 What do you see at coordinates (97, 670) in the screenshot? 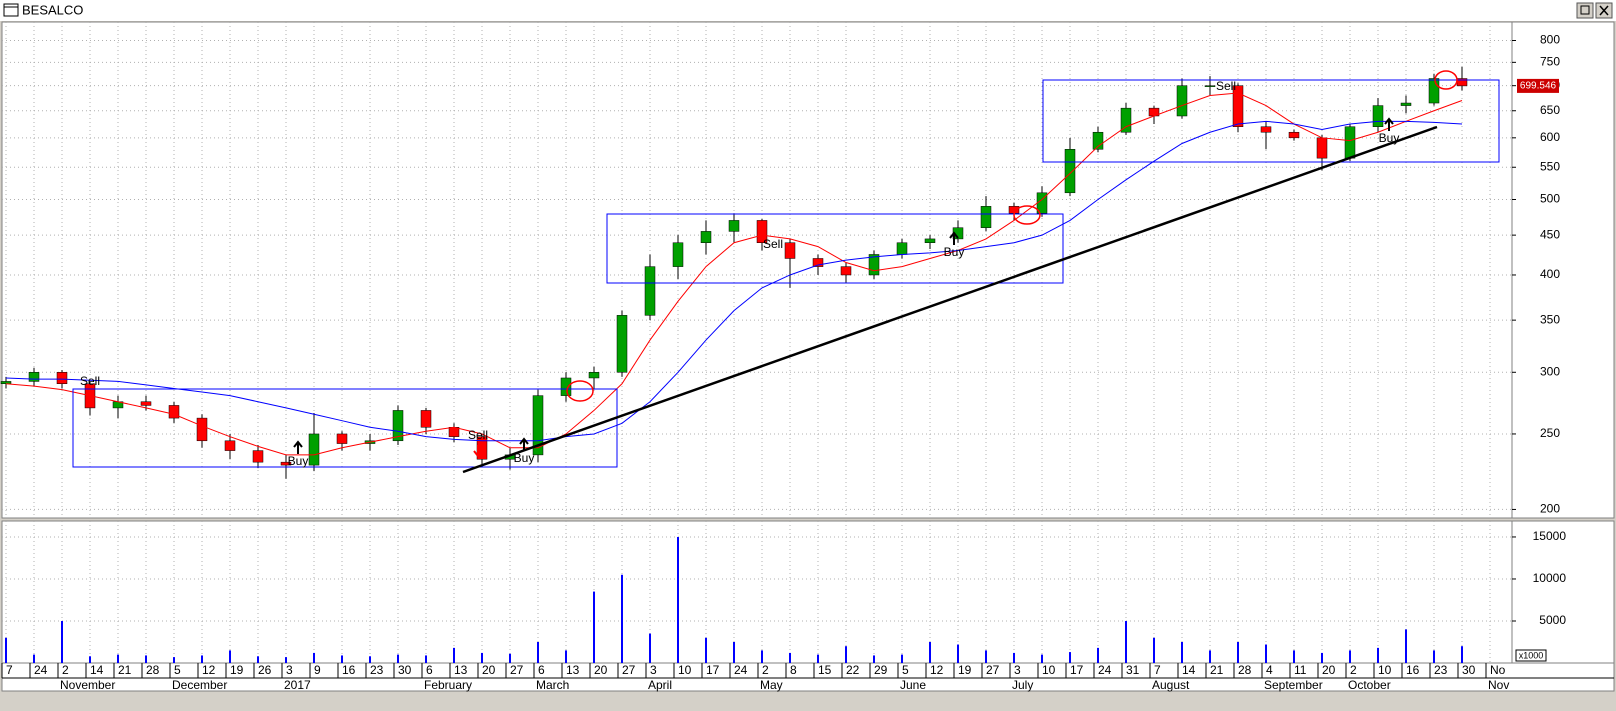
I see `x-tick-label: 14` at bounding box center [97, 670].